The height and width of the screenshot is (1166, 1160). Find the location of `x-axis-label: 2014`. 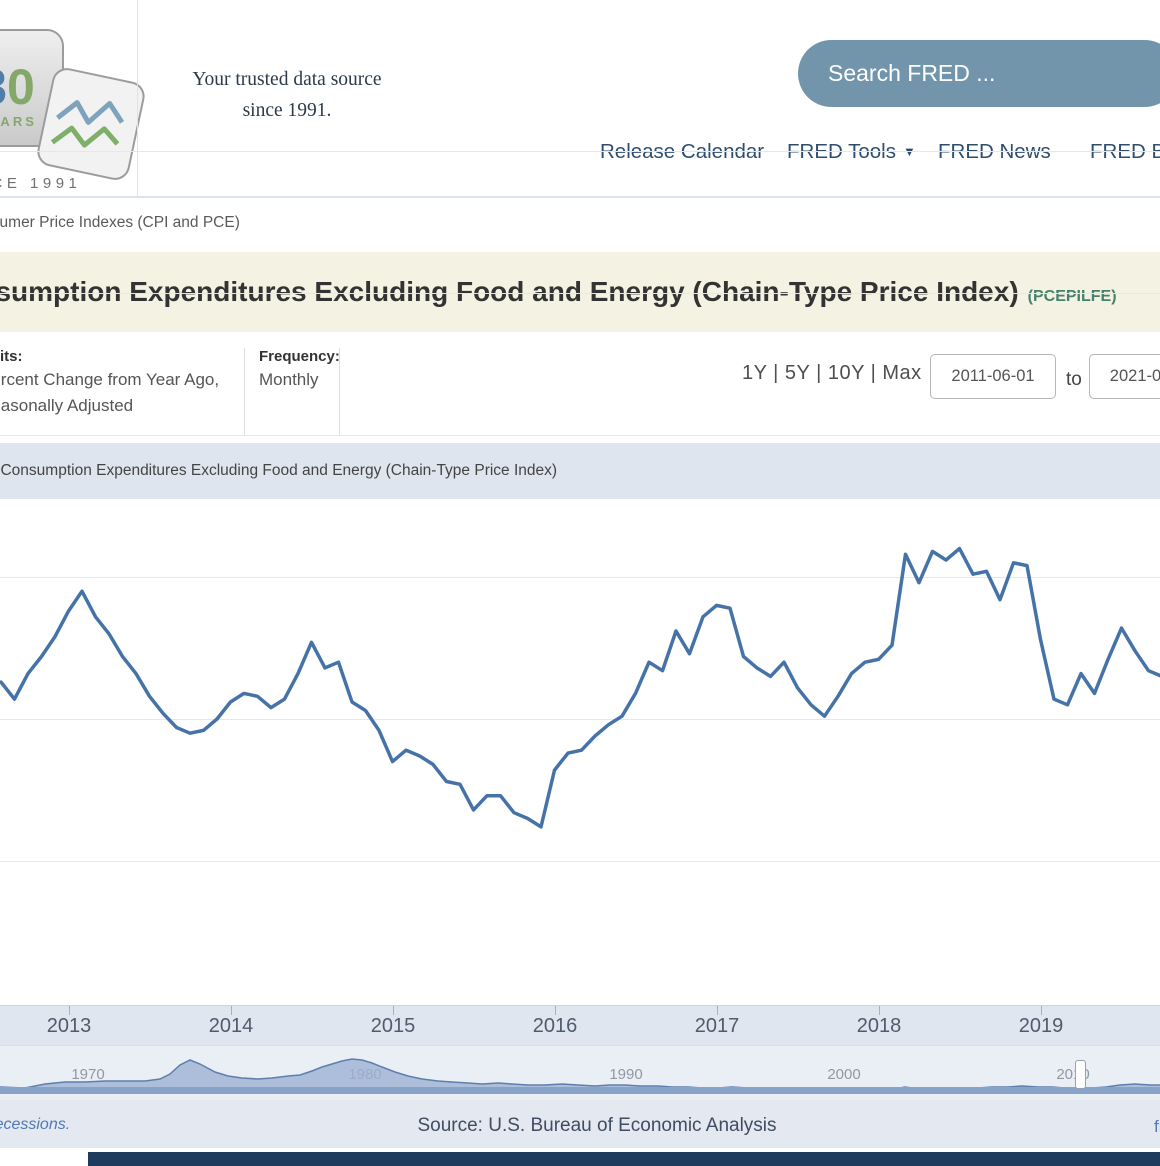

x-axis-label: 2014 is located at coordinates (231, 1026).